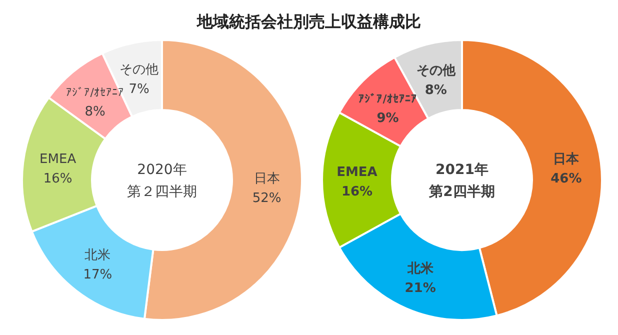 The image size is (618, 335). I want to click on data-label: 7%, so click(139, 90).